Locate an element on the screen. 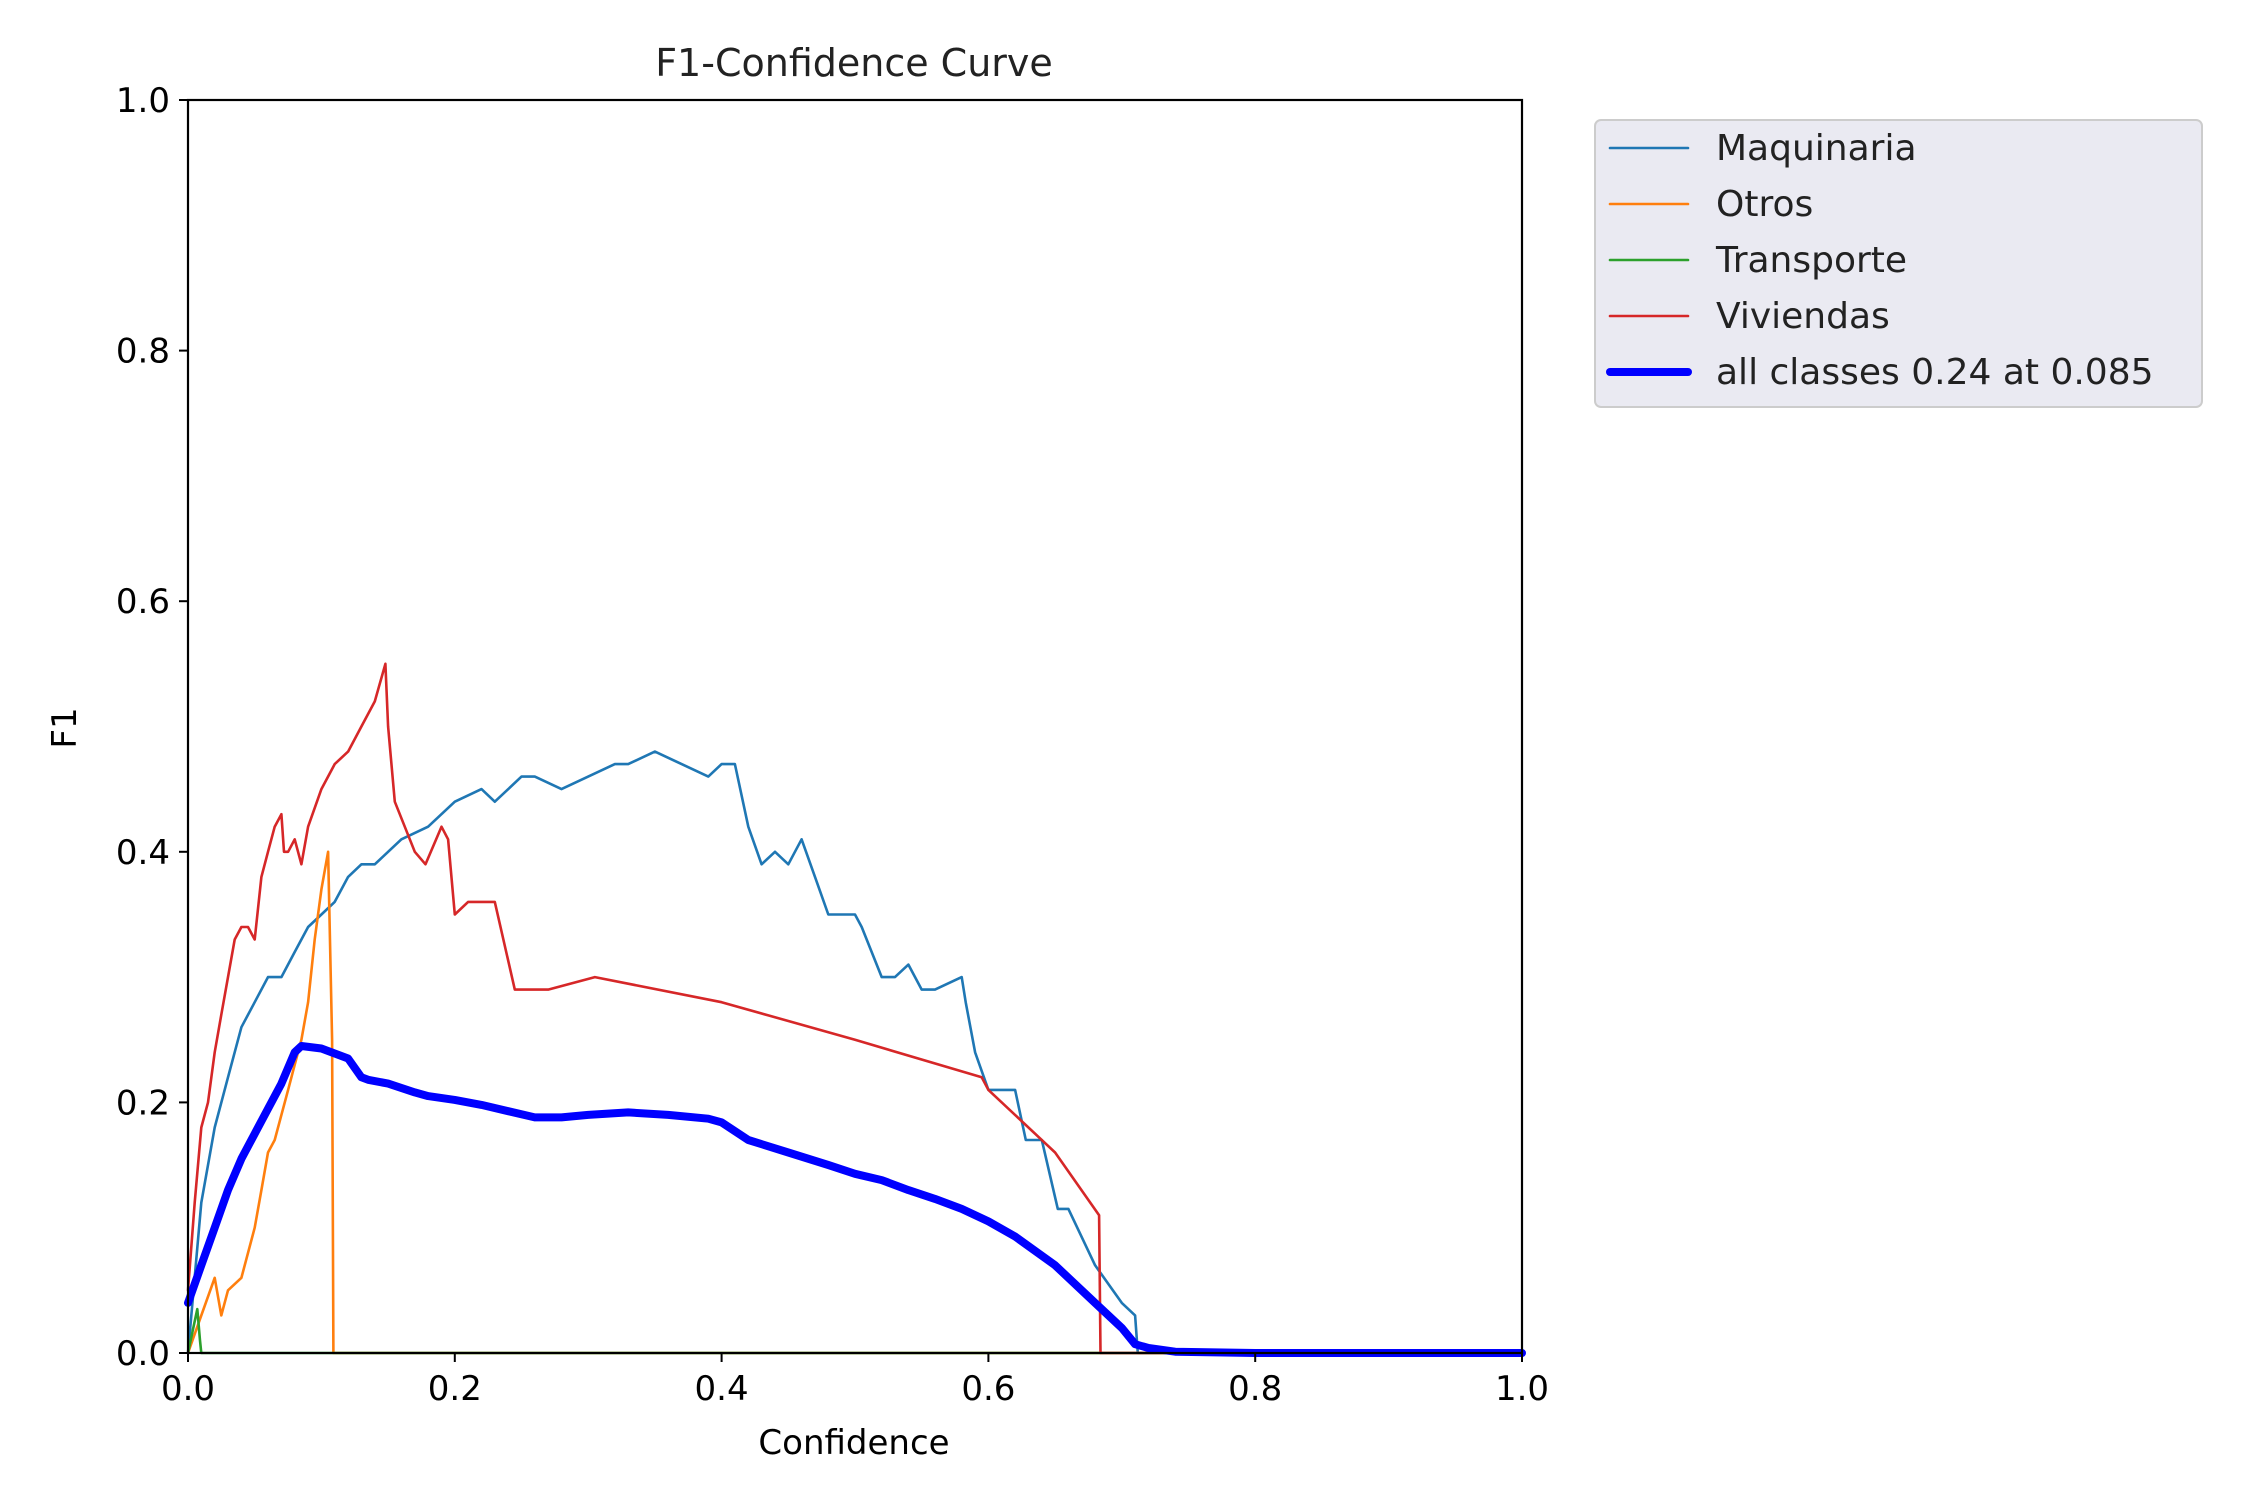 This screenshot has width=2250, height=1500. x-axis-label: Confidence is located at coordinates (853, 1443).